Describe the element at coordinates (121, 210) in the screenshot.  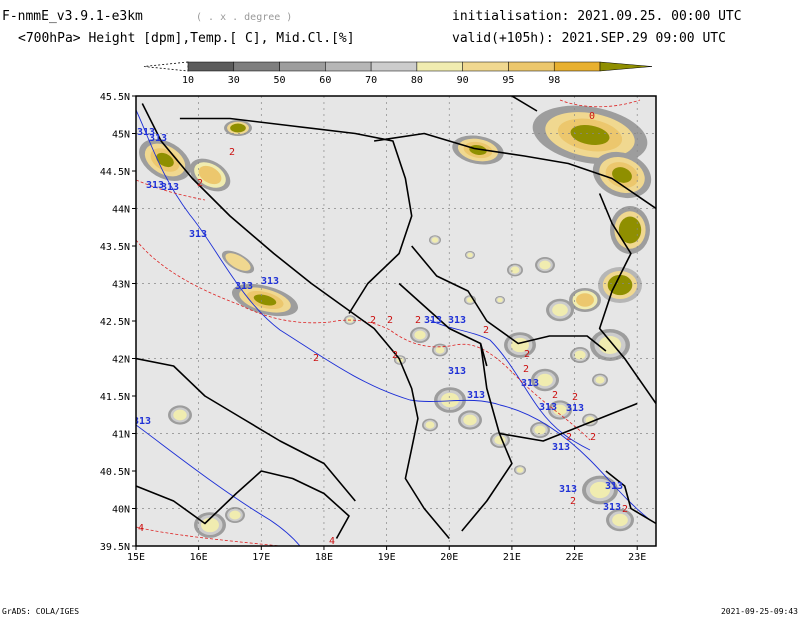
I see `lat-tick-label: 44N` at that location.